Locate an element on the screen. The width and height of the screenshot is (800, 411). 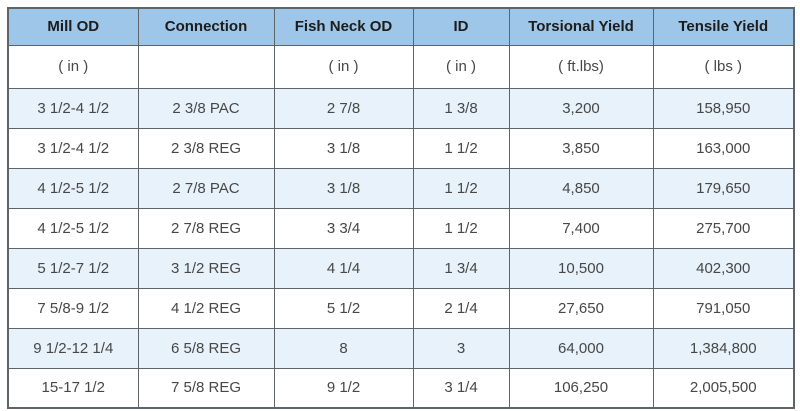
unit-cell-mill-od: ( in ) is located at coordinates (73, 66).